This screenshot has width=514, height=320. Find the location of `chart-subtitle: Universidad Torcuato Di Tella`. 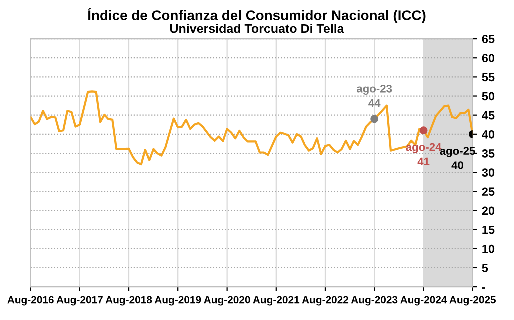

chart-subtitle: Universidad Torcuato Di Tella is located at coordinates (257, 29).